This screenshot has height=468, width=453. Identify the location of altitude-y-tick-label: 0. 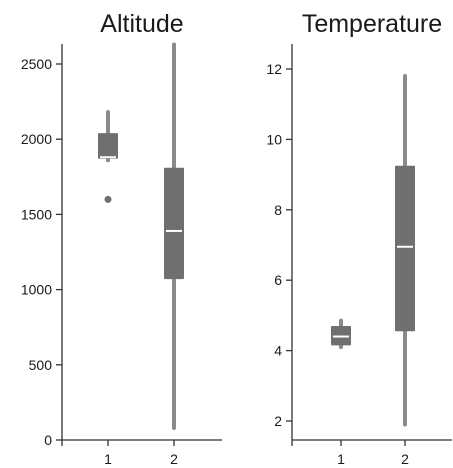
(48, 440).